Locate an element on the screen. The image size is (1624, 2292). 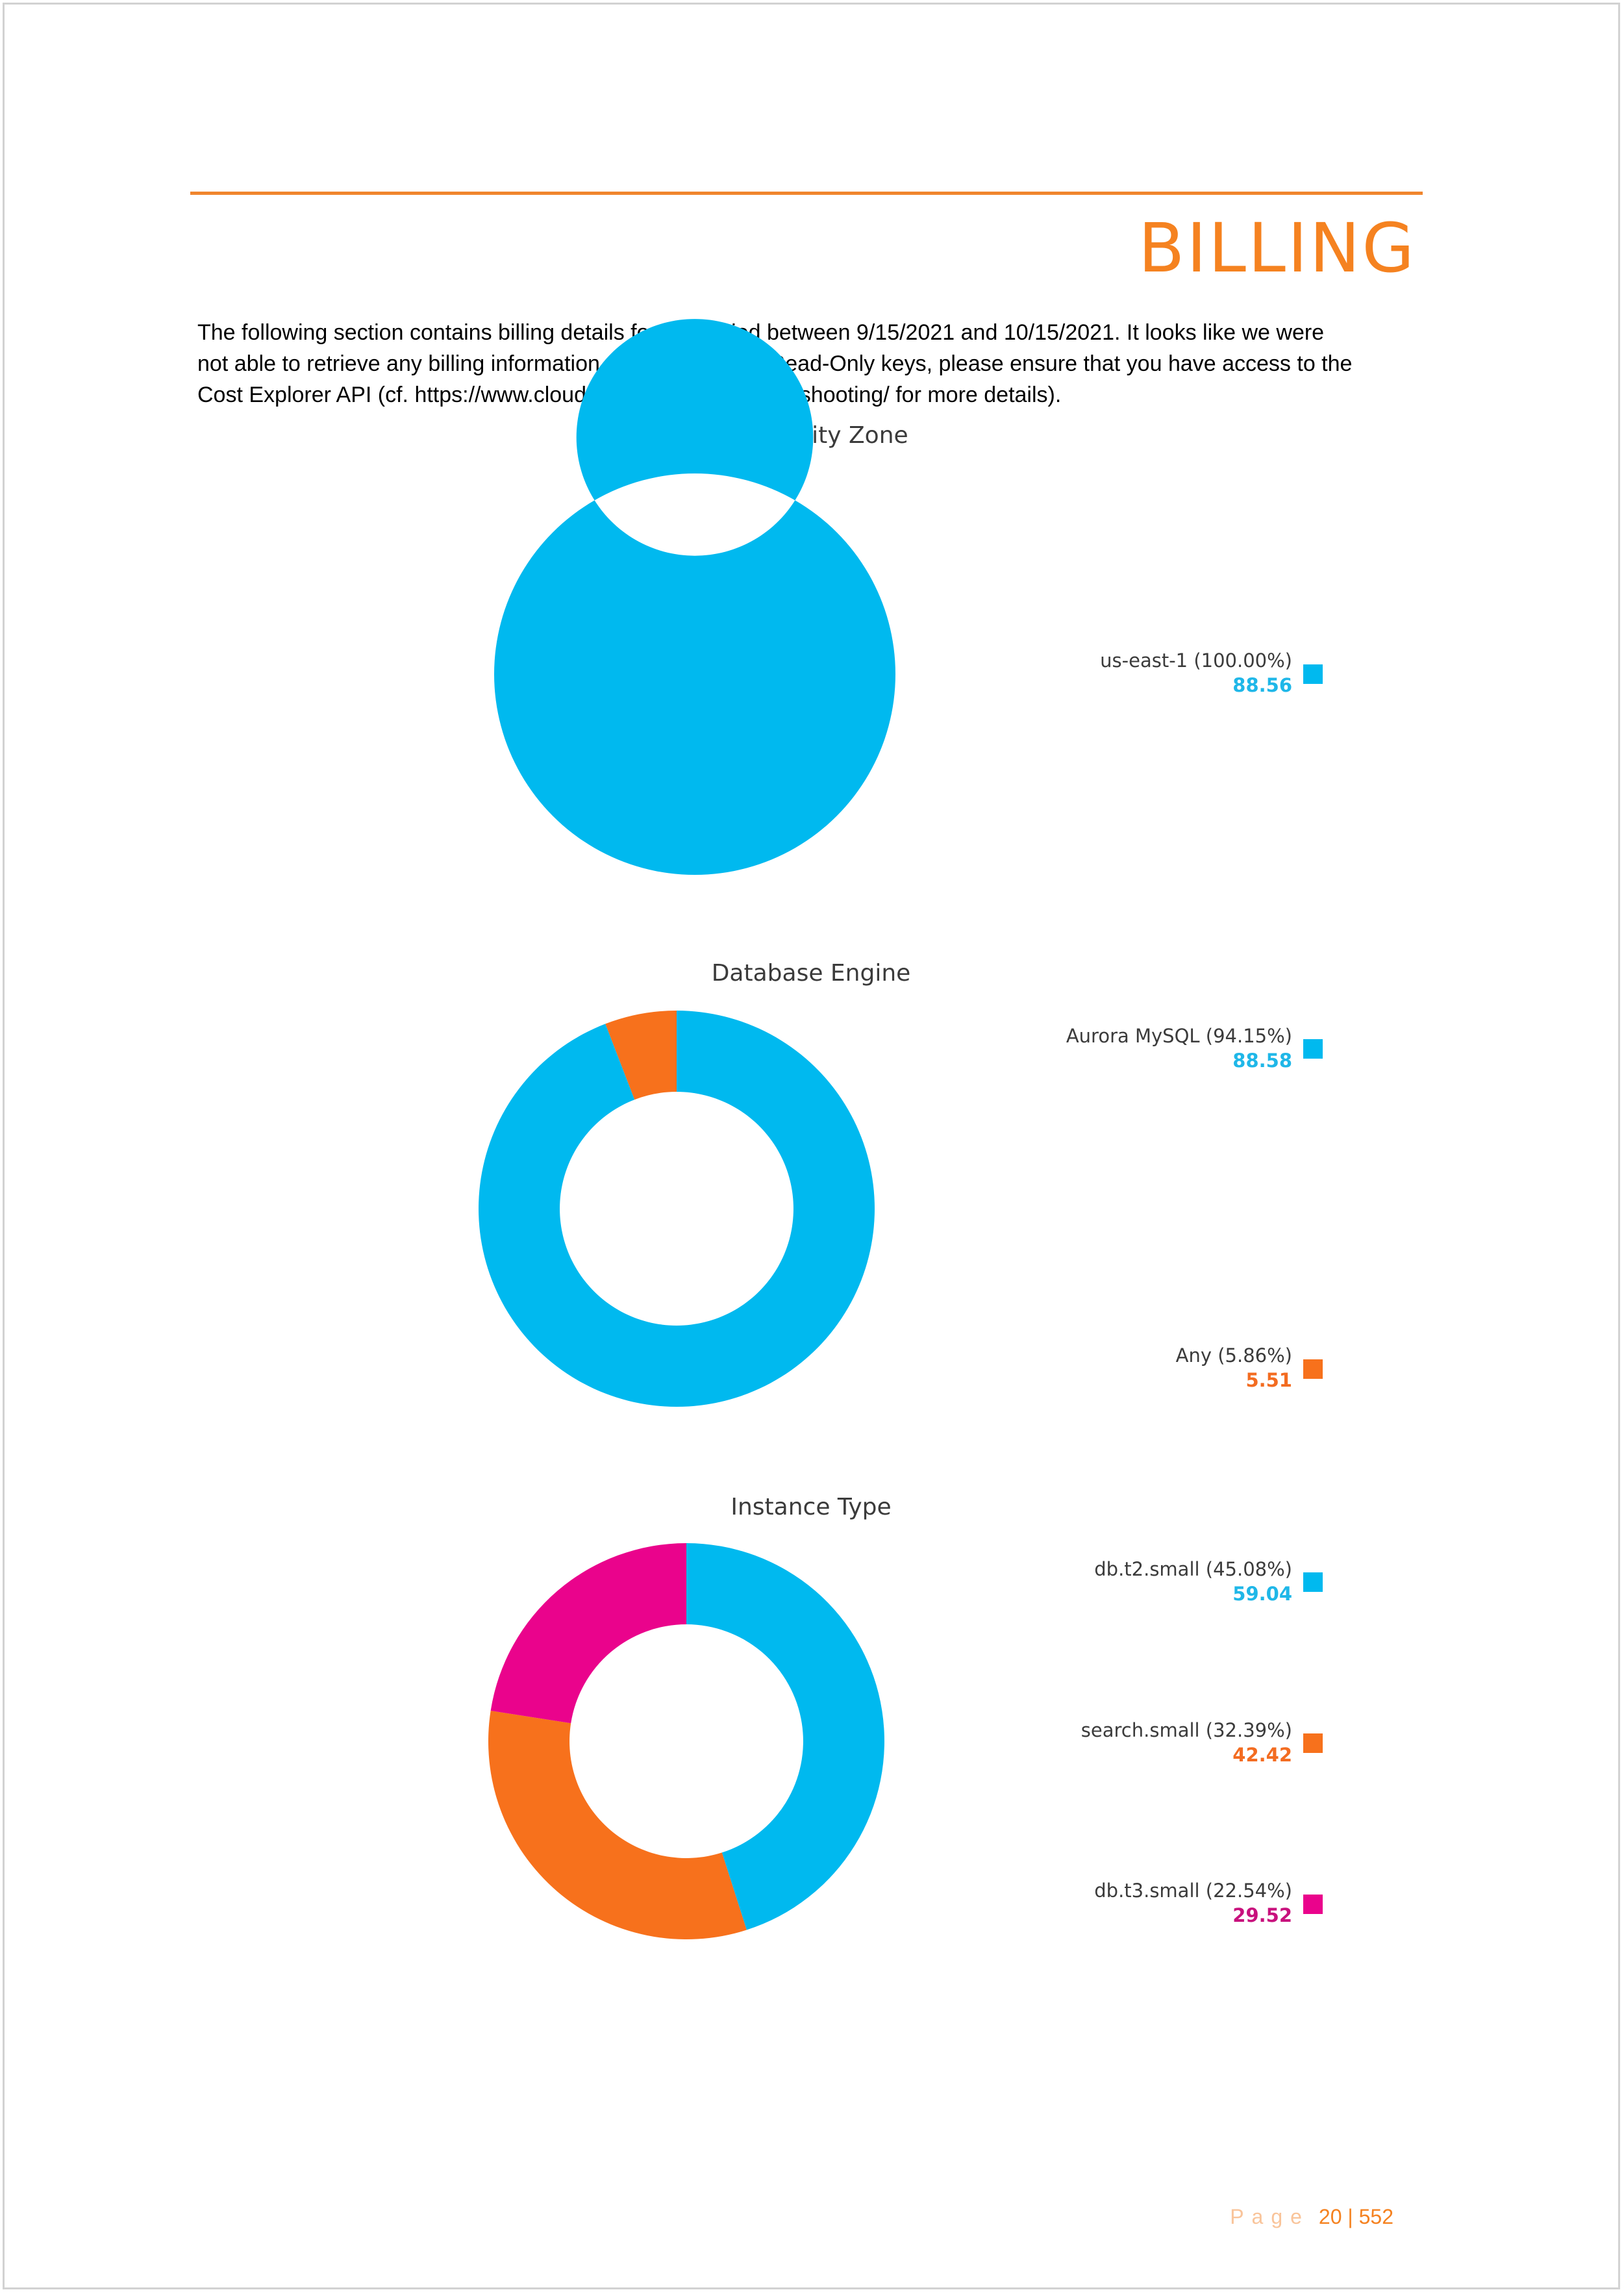
donut-chart-database-engine is located at coordinates (677, 1209).